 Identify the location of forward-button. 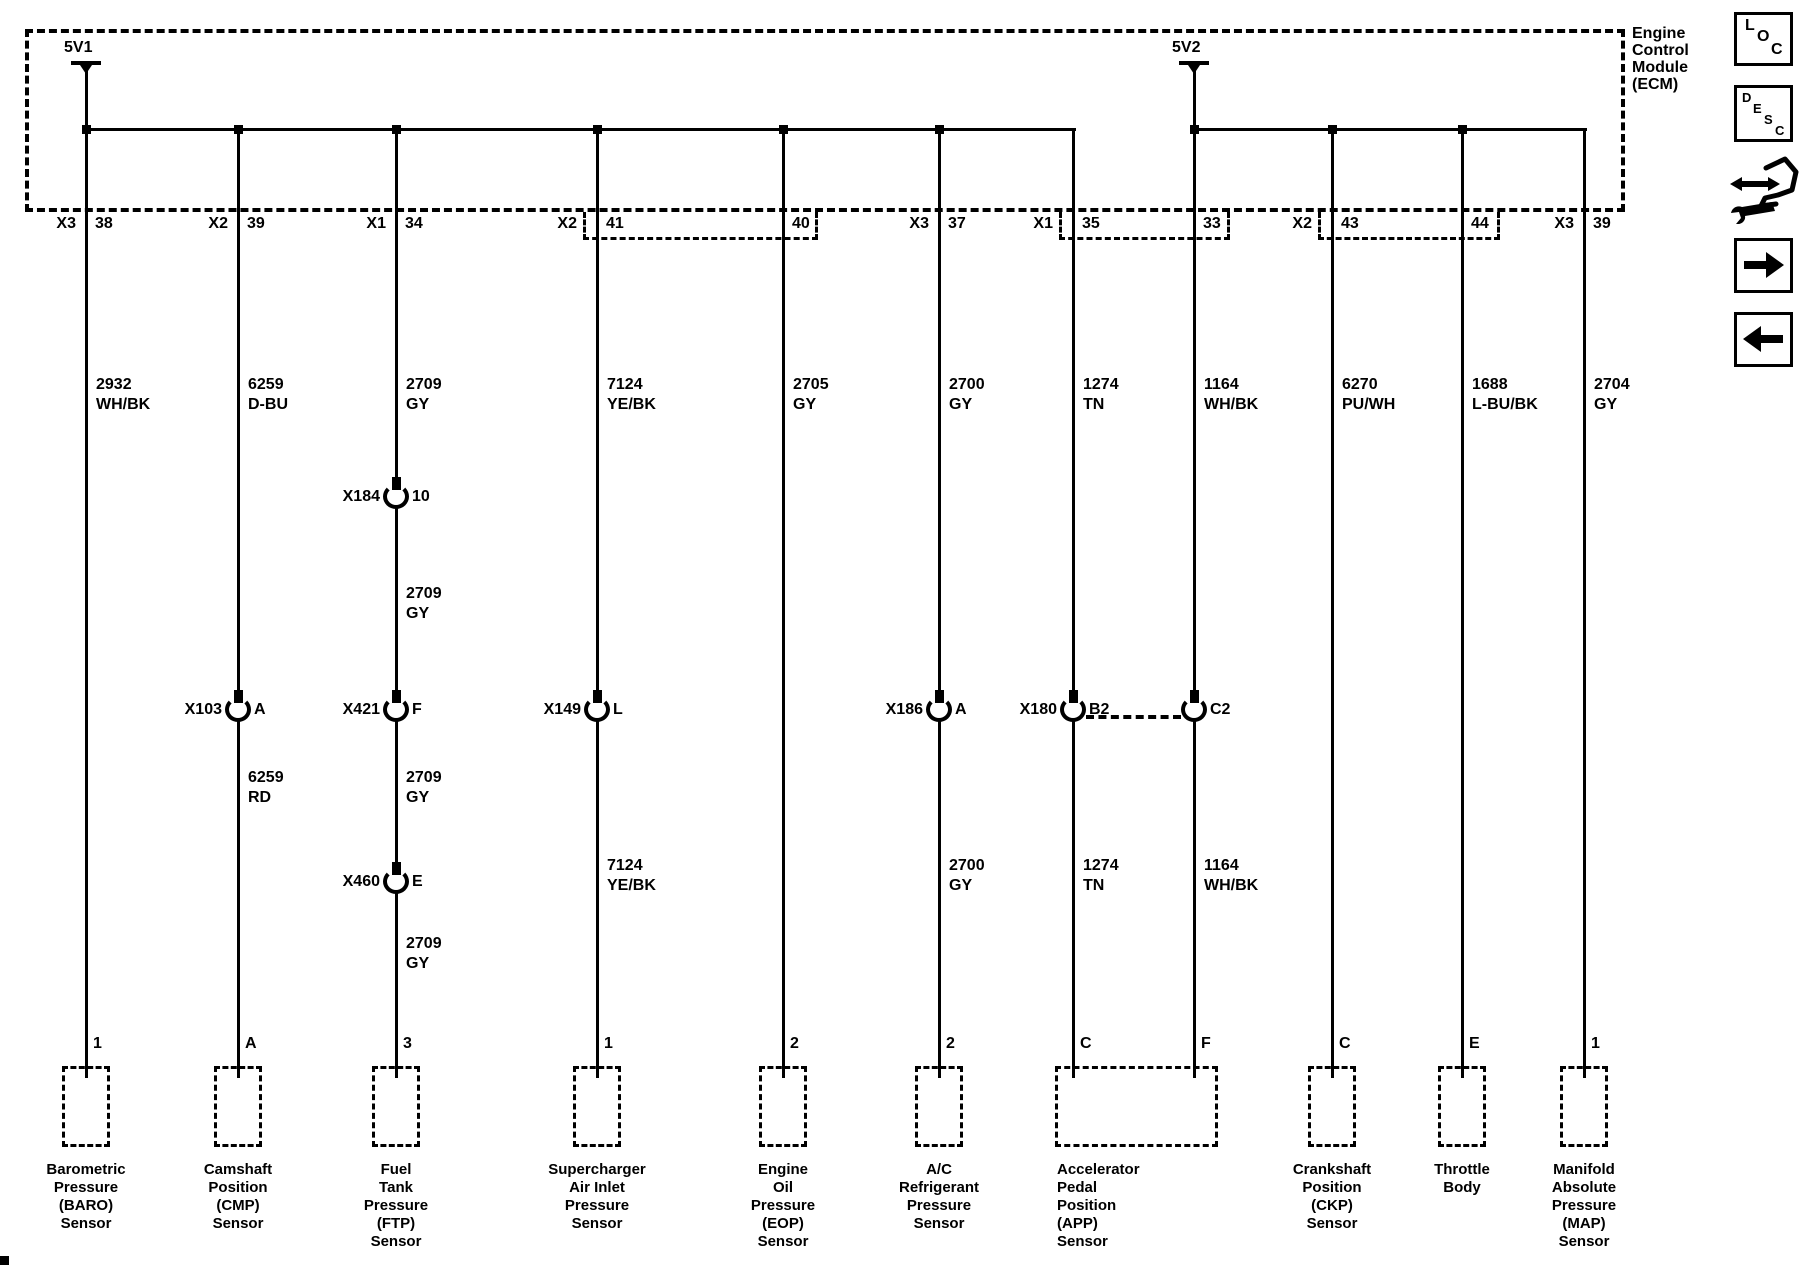
(1763, 265).